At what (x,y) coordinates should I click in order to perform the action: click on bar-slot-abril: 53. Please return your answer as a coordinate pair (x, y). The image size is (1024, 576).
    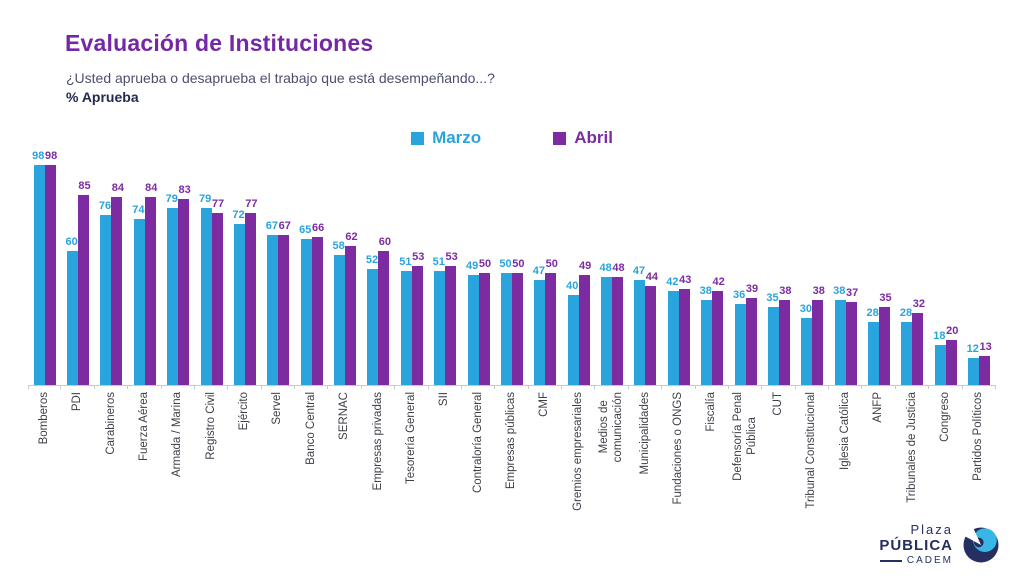
    Looking at the image, I should click on (451, 268).